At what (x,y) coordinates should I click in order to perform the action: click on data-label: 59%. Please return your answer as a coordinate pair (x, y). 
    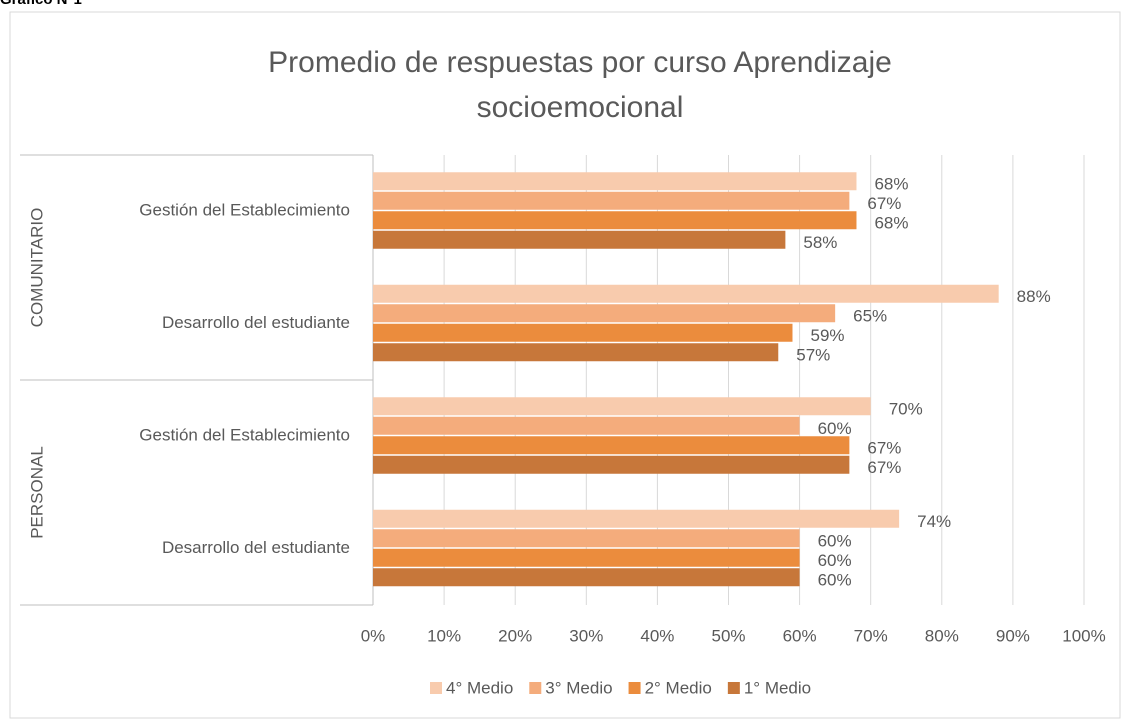
    Looking at the image, I should click on (827, 335).